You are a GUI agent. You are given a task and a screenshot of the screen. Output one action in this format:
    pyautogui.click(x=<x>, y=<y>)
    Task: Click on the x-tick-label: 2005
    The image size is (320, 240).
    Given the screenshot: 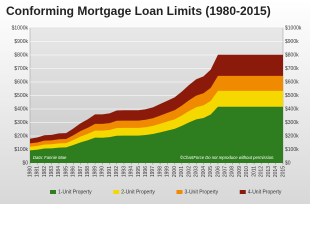 What is the action you would take?
    pyautogui.click(x=211, y=171)
    